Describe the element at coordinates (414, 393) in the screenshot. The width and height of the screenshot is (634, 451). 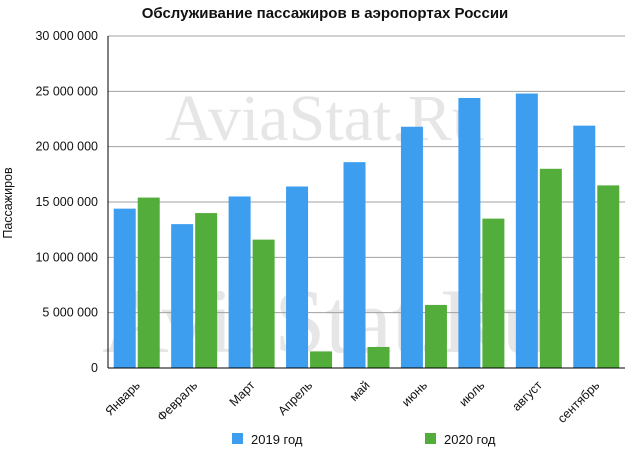
I see `x-tick-label: июнь` at that location.